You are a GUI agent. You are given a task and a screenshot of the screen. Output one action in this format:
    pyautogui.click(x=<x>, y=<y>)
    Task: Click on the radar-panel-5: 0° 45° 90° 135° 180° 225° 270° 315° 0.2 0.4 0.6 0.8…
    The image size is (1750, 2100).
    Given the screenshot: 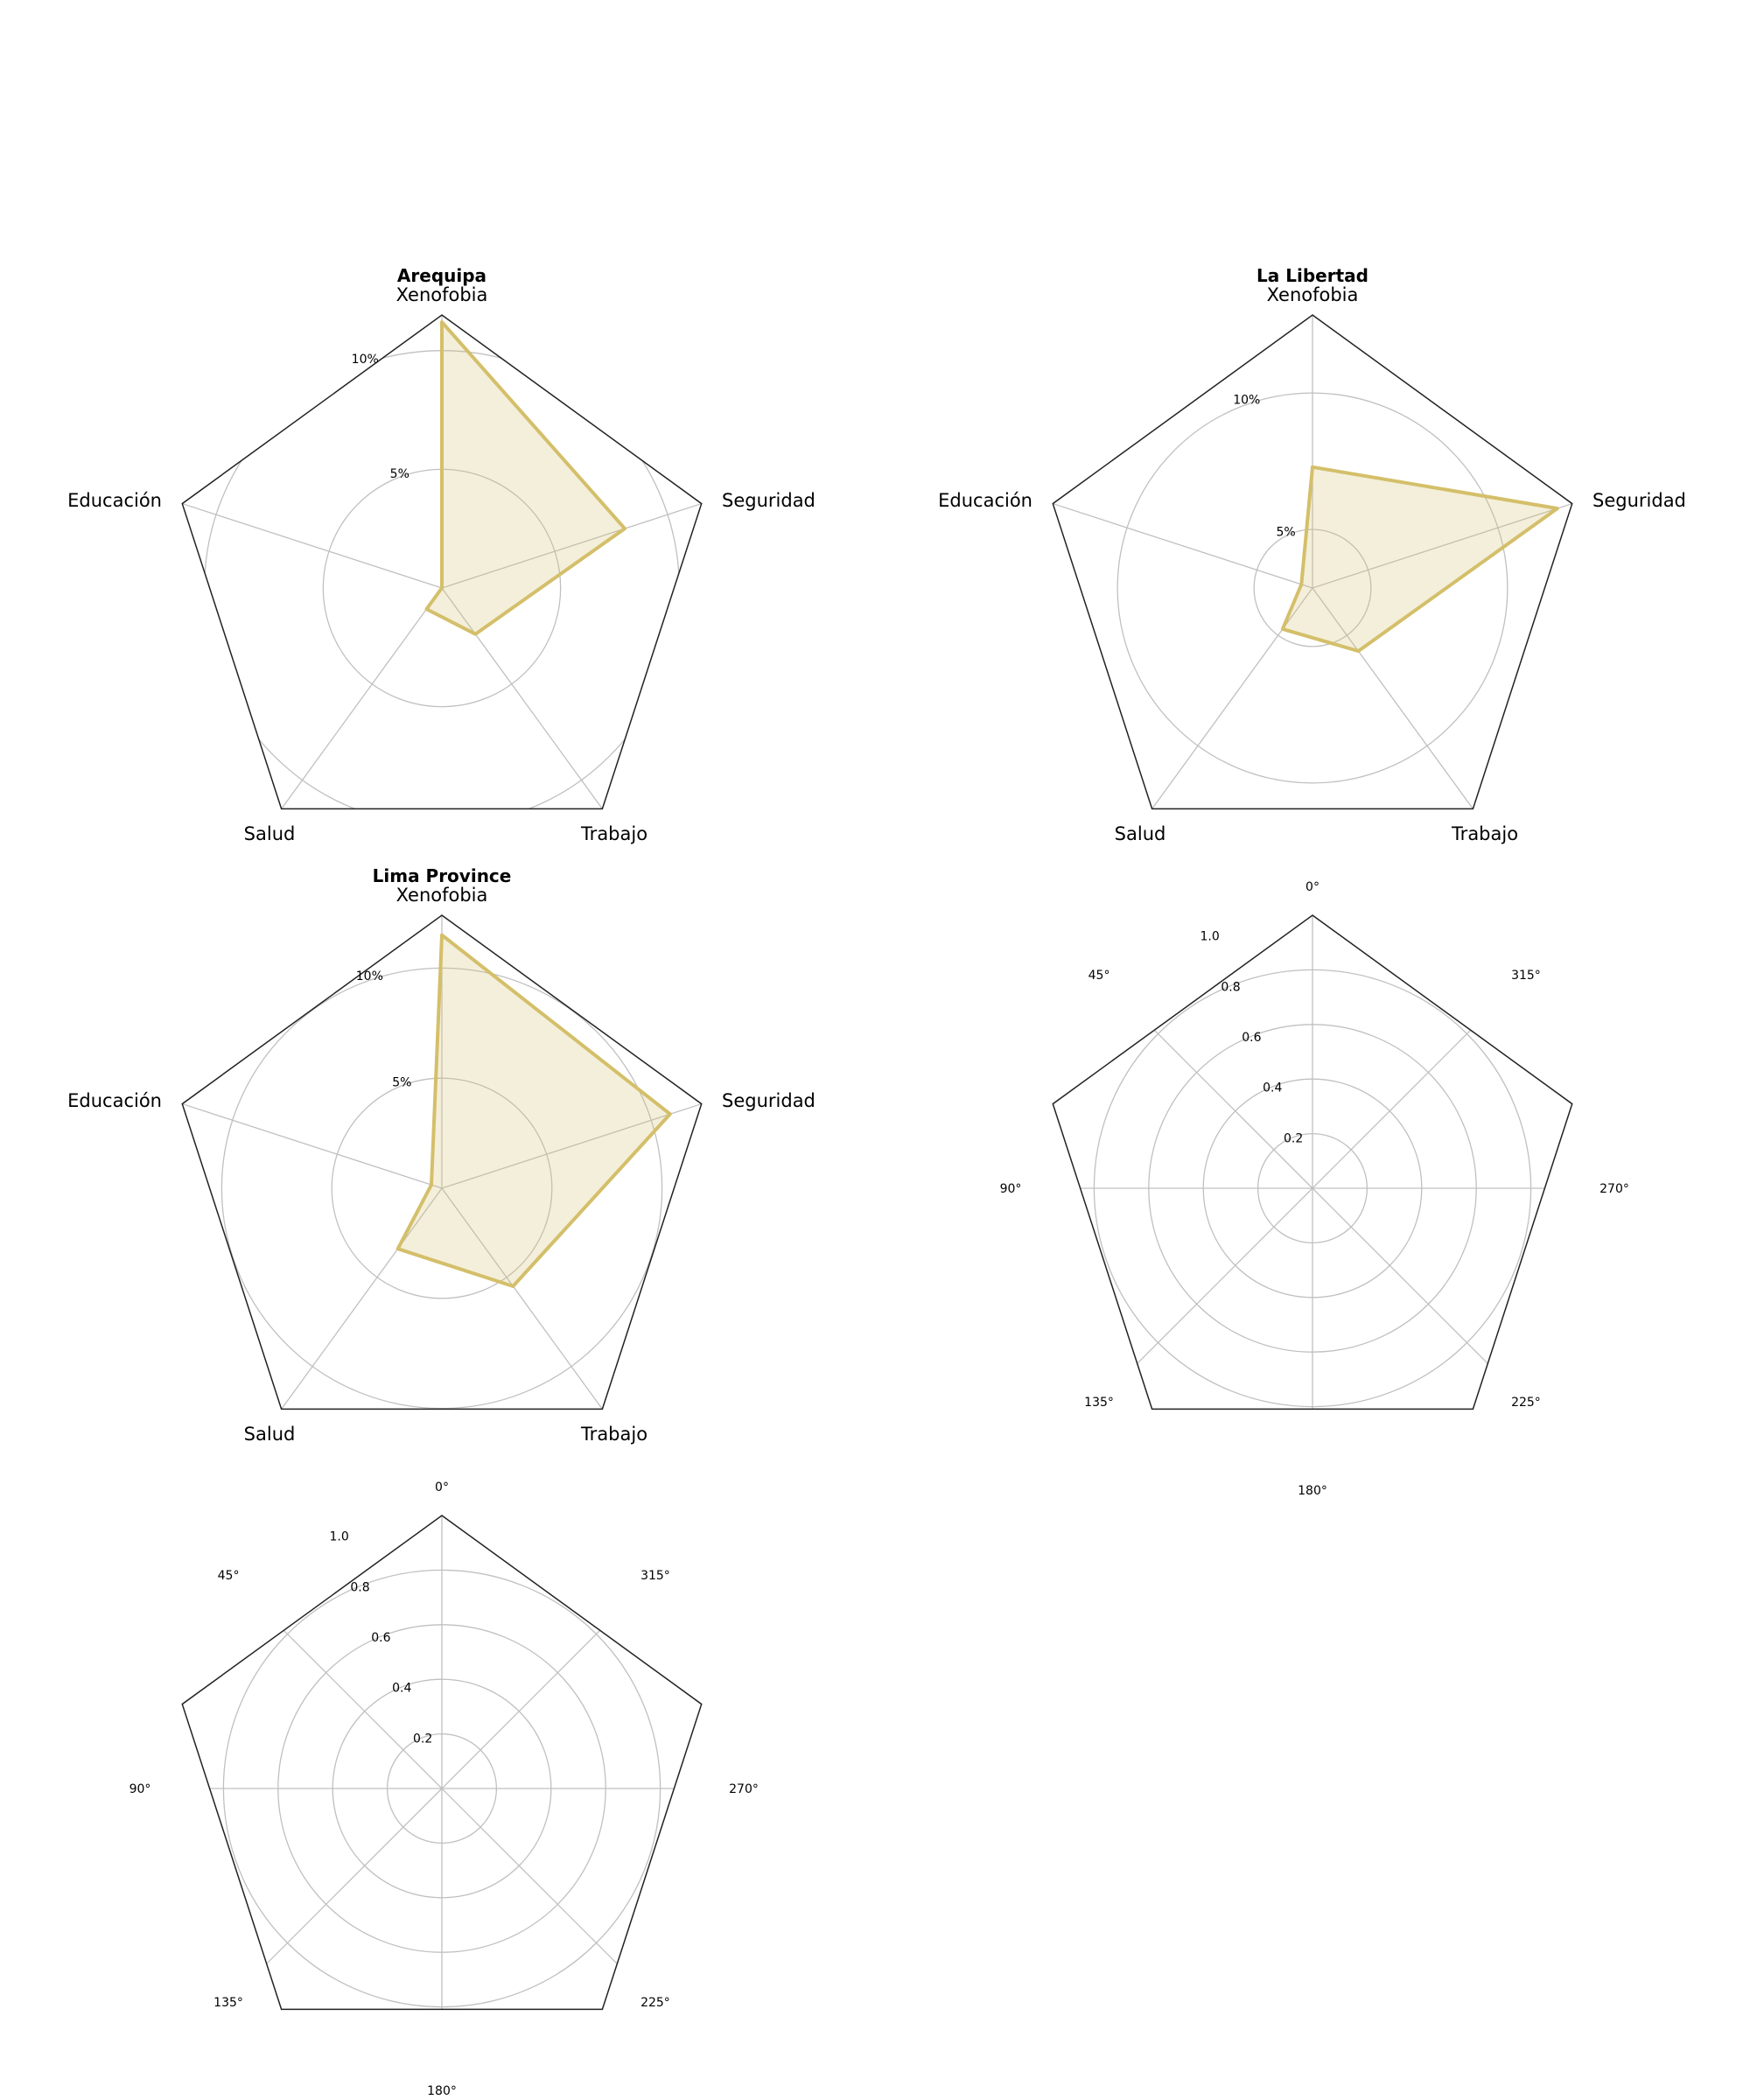 What is the action you would take?
    pyautogui.click(x=444, y=1789)
    